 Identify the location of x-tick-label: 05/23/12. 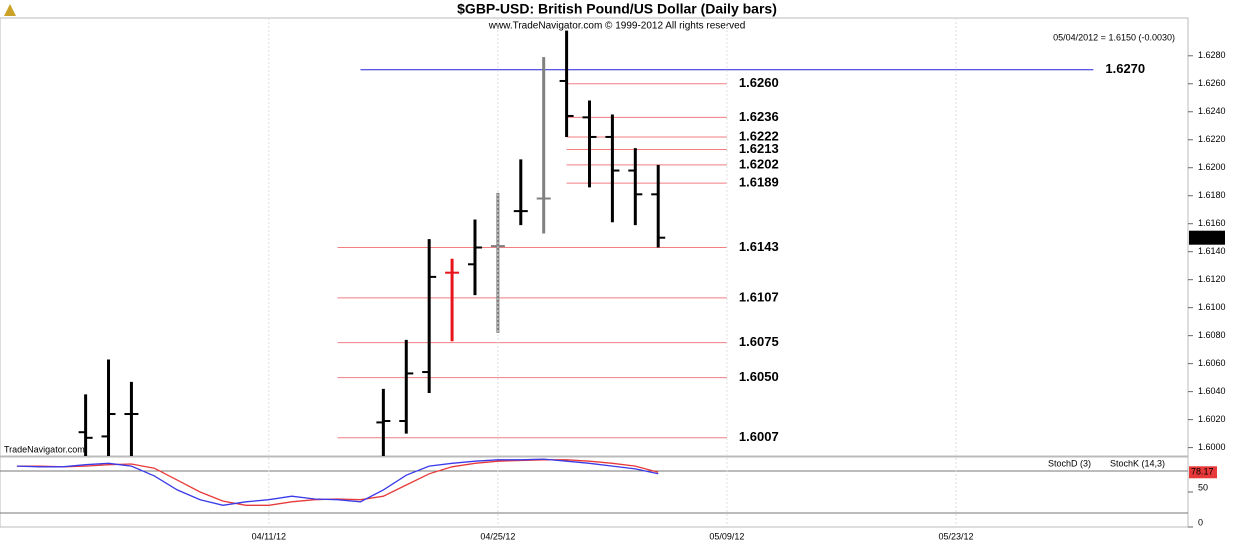
(955, 536).